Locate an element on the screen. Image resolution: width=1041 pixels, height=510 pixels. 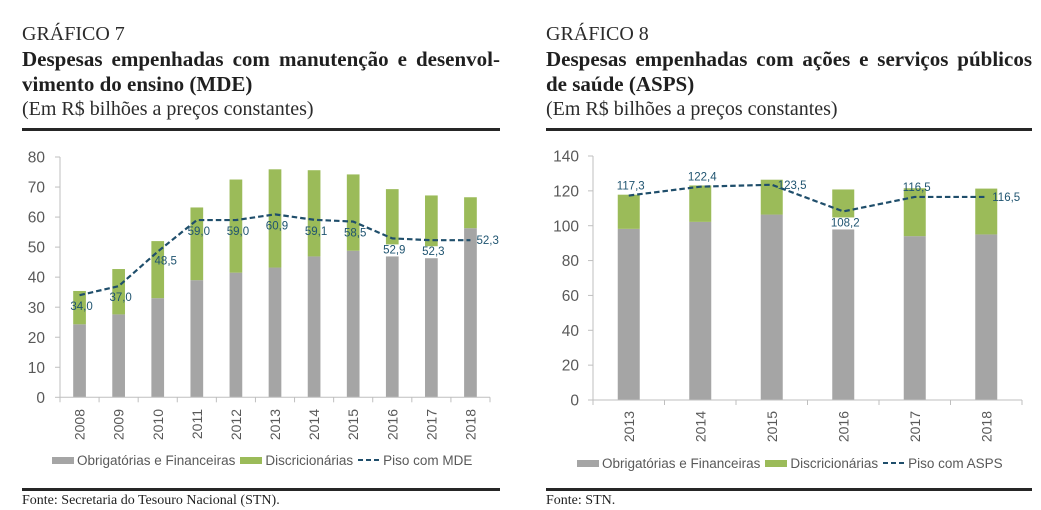
legend-item-obrigatorias: Obrigatórias e Financeiras is located at coordinates (143, 460).